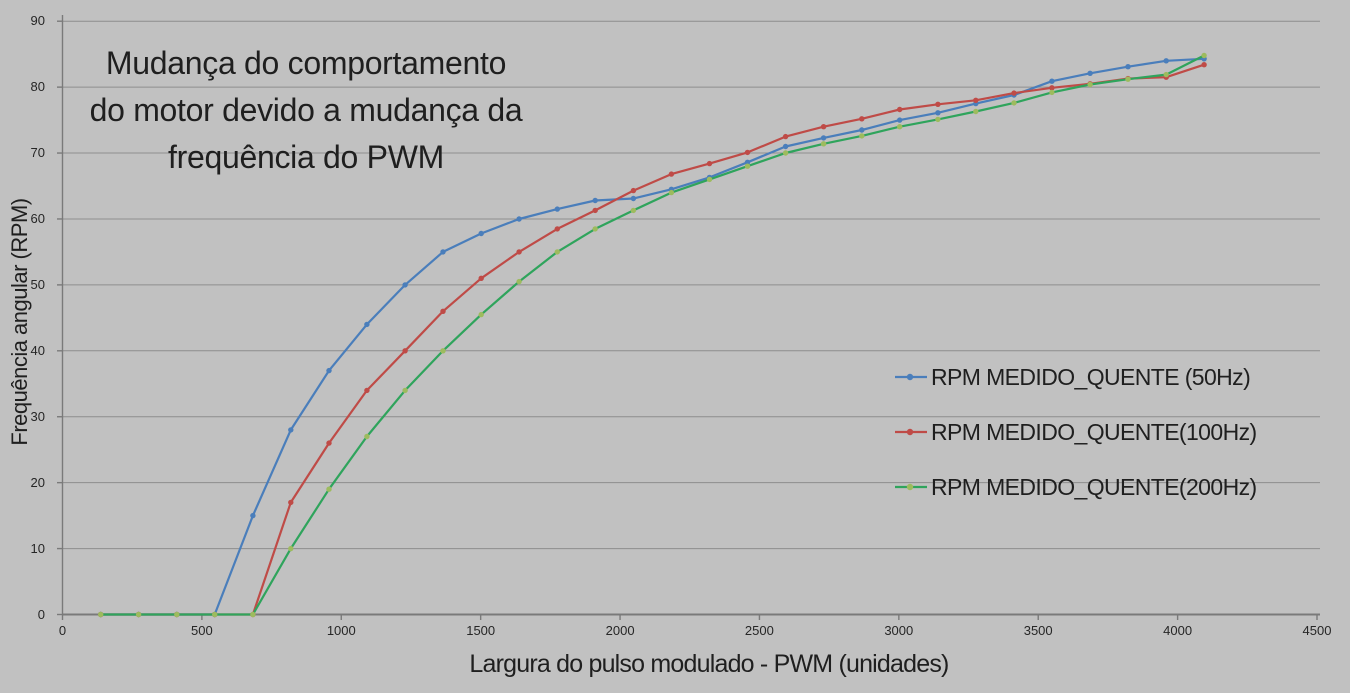  What do you see at coordinates (37, 482) in the screenshot?
I see `y-tick-label-20: 20` at bounding box center [37, 482].